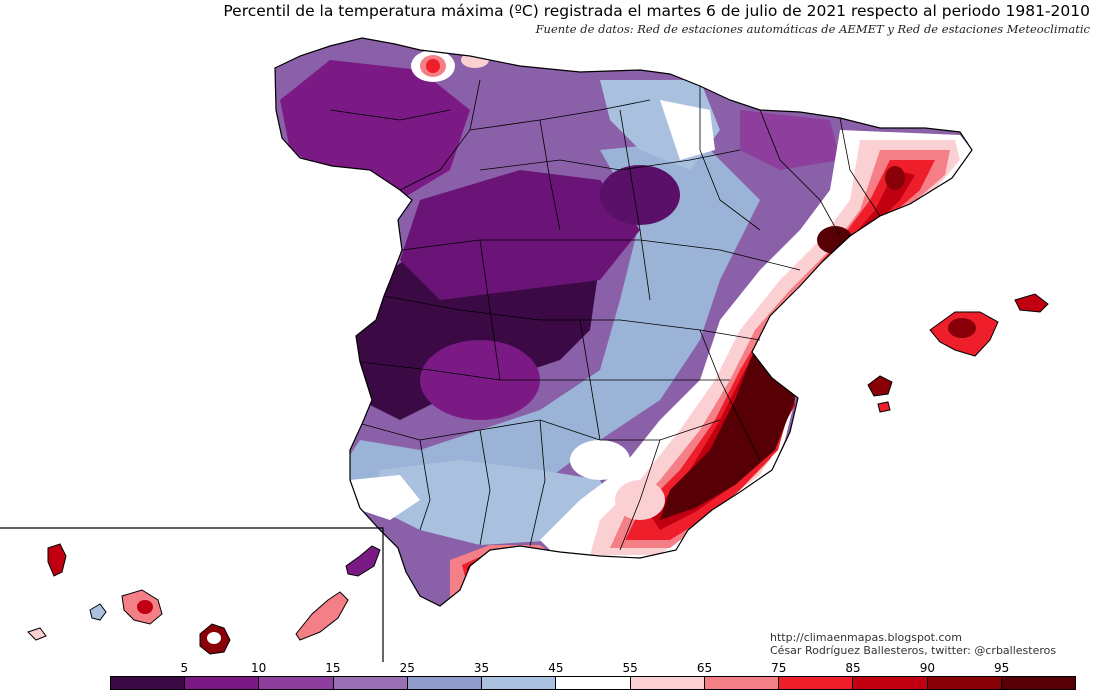 The width and height of the screenshot is (1098, 696). Describe the element at coordinates (407, 668) in the screenshot. I see `legend-tick-label: 25` at that location.